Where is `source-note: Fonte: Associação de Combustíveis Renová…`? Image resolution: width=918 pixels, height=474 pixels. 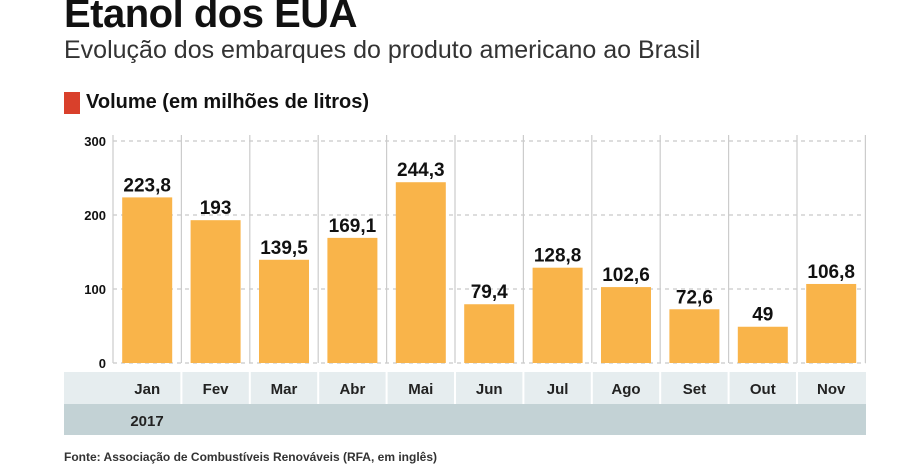 source-note: Fonte: Associação de Combustíveis Renová… is located at coordinates (250, 457).